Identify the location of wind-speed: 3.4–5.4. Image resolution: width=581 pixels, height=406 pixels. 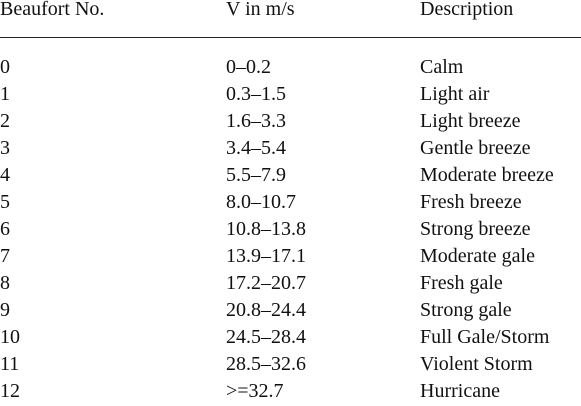
(256, 148).